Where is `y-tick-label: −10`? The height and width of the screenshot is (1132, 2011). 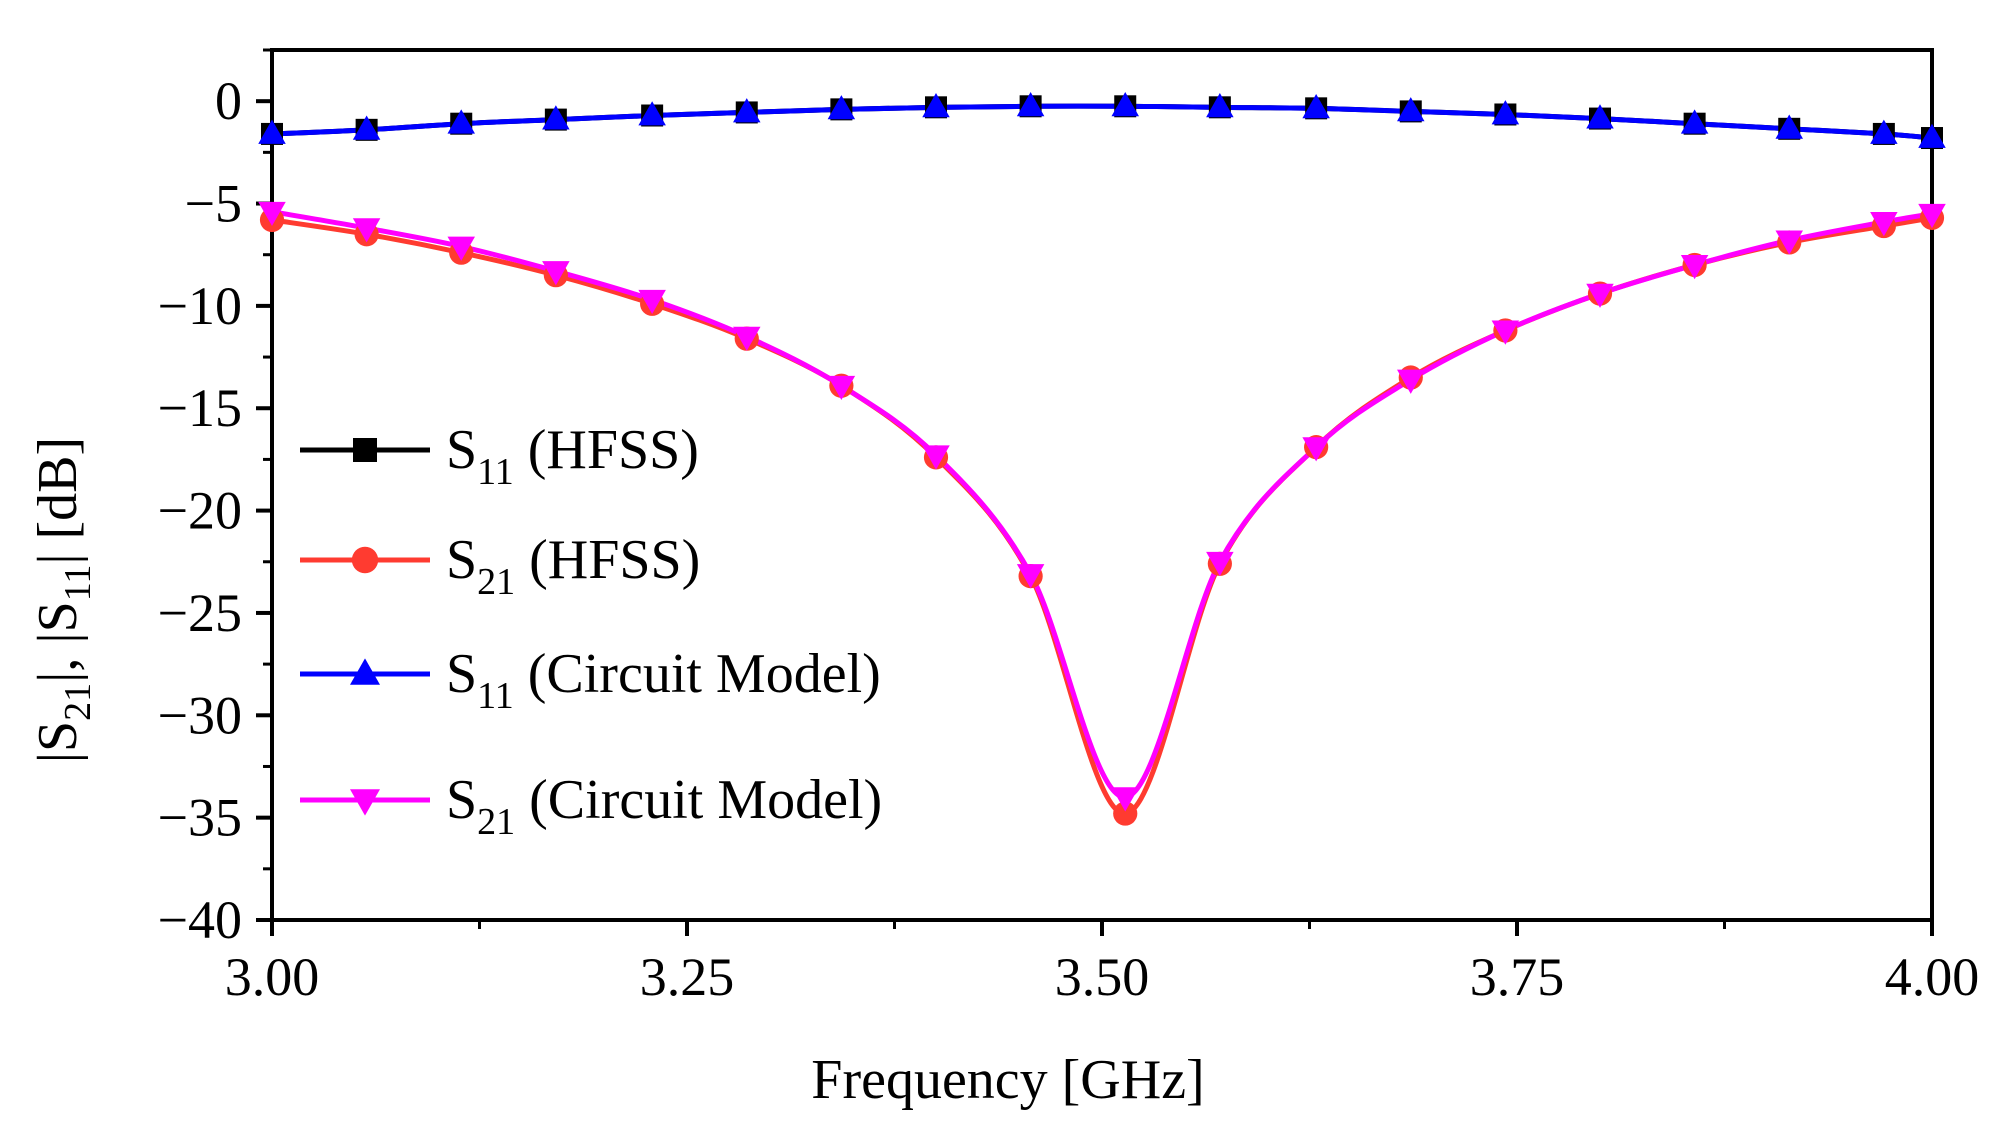
y-tick-label: −10 is located at coordinates (200, 306).